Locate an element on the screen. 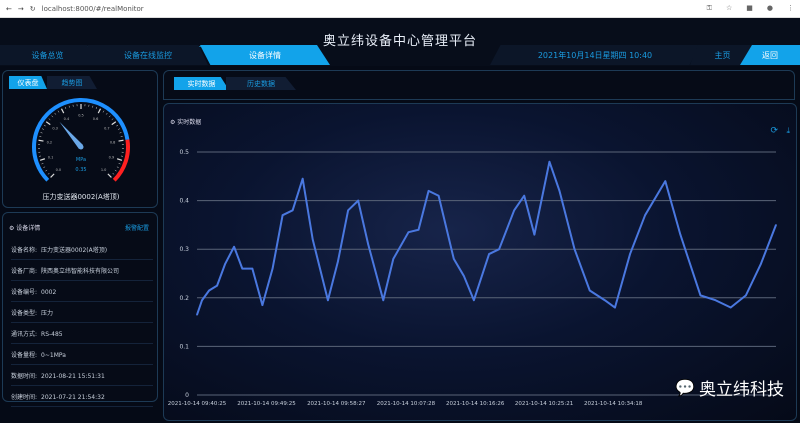 The height and width of the screenshot is (423, 800). gauge-alarm-arc is located at coordinates (121, 160).